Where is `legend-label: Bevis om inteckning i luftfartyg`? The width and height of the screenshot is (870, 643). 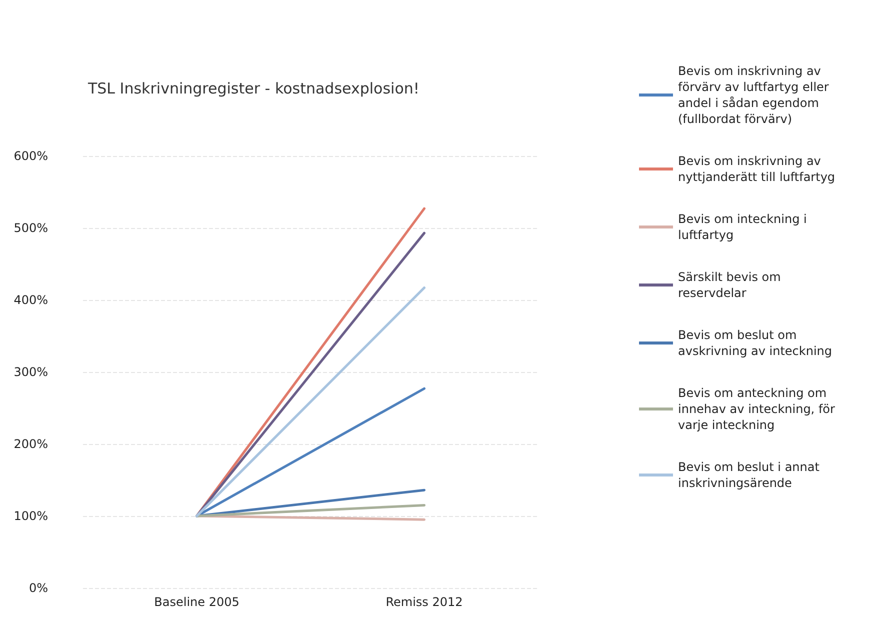
legend-label: Bevis om inteckning i luftfartyg is located at coordinates (744, 227).